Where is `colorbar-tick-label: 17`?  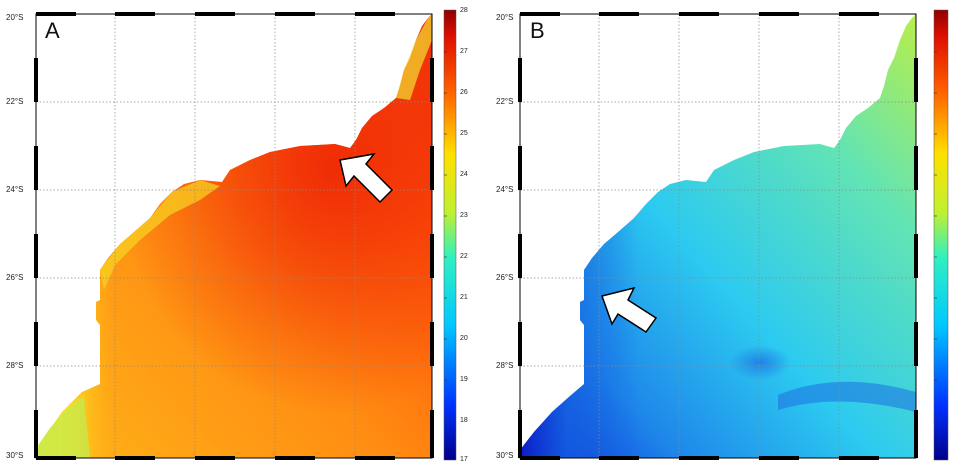
colorbar-tick-label: 17 is located at coordinates (464, 459).